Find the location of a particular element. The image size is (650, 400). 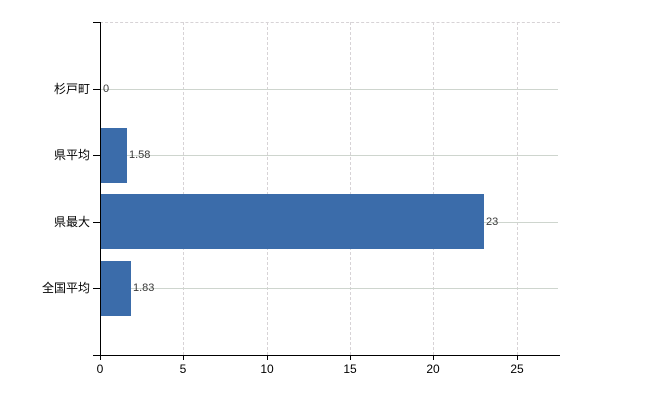

category-label: 全国平均 is located at coordinates (65, 288).